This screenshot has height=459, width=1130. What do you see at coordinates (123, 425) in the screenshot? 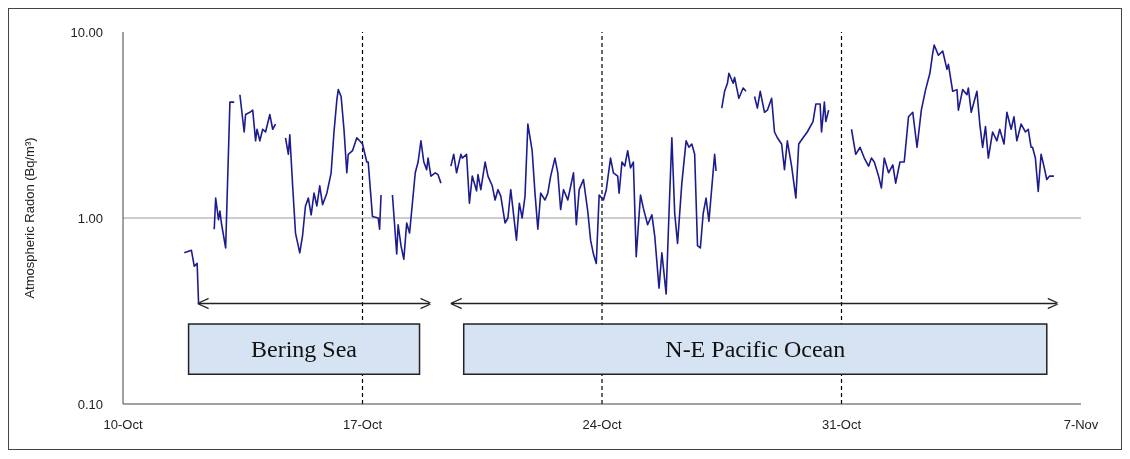
I see `x-tick-label: 10-Oct` at bounding box center [123, 425].